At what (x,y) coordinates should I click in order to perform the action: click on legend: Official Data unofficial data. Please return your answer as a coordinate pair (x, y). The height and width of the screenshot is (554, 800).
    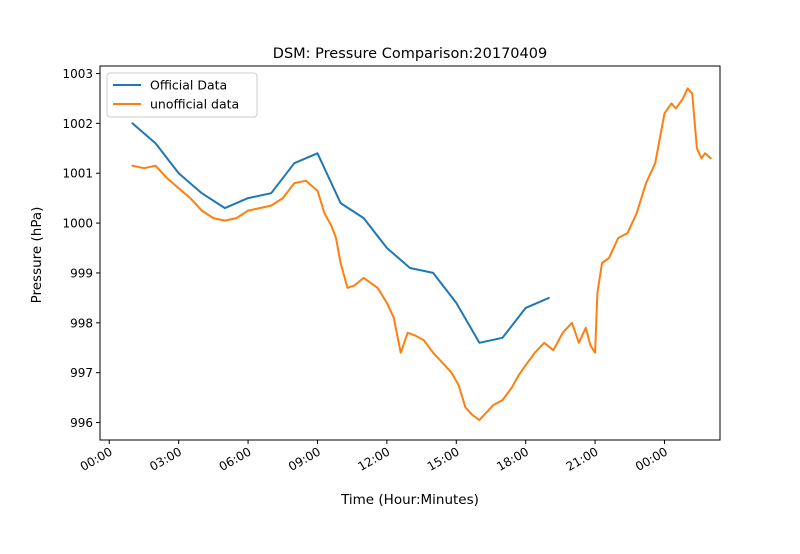
    Looking at the image, I should click on (182, 95).